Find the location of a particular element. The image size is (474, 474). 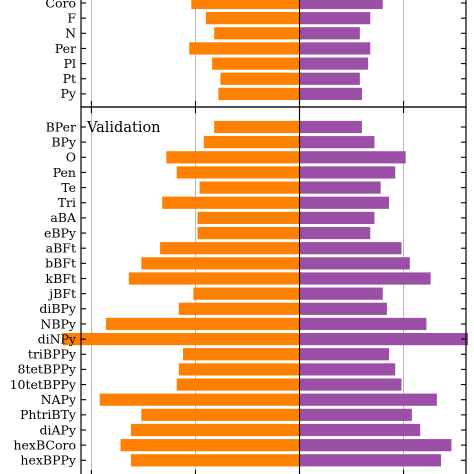

category-label: Te is located at coordinates (68, 187).